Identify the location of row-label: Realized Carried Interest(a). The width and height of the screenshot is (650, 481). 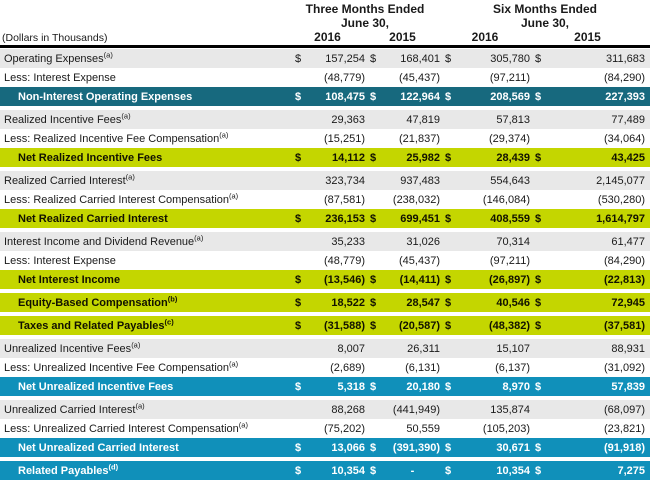
(69, 179).